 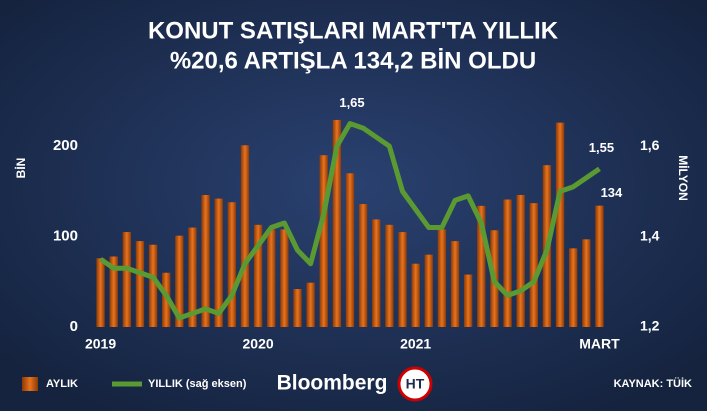 What do you see at coordinates (599, 344) in the screenshot?
I see `x-tick-label: MART` at bounding box center [599, 344].